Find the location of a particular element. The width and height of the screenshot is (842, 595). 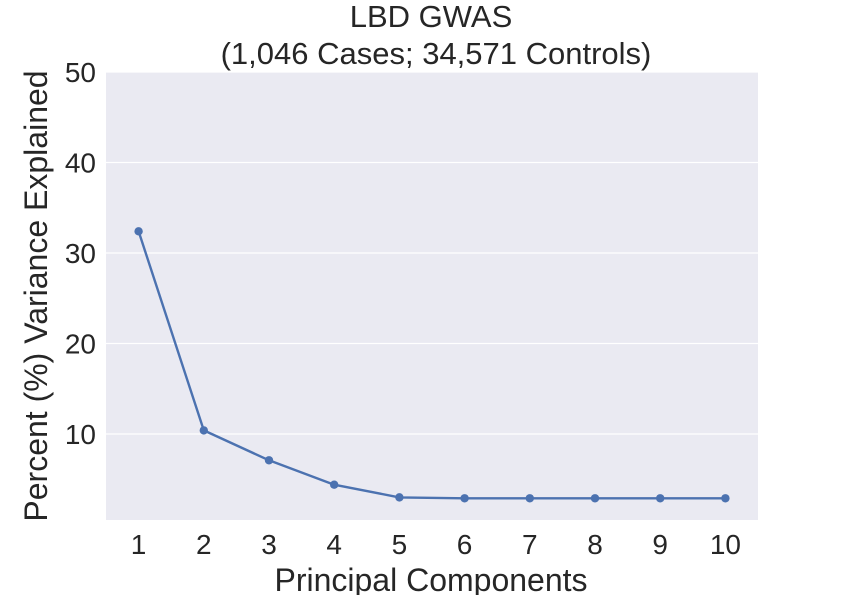

y-tick-label: 20 is located at coordinates (80, 344).